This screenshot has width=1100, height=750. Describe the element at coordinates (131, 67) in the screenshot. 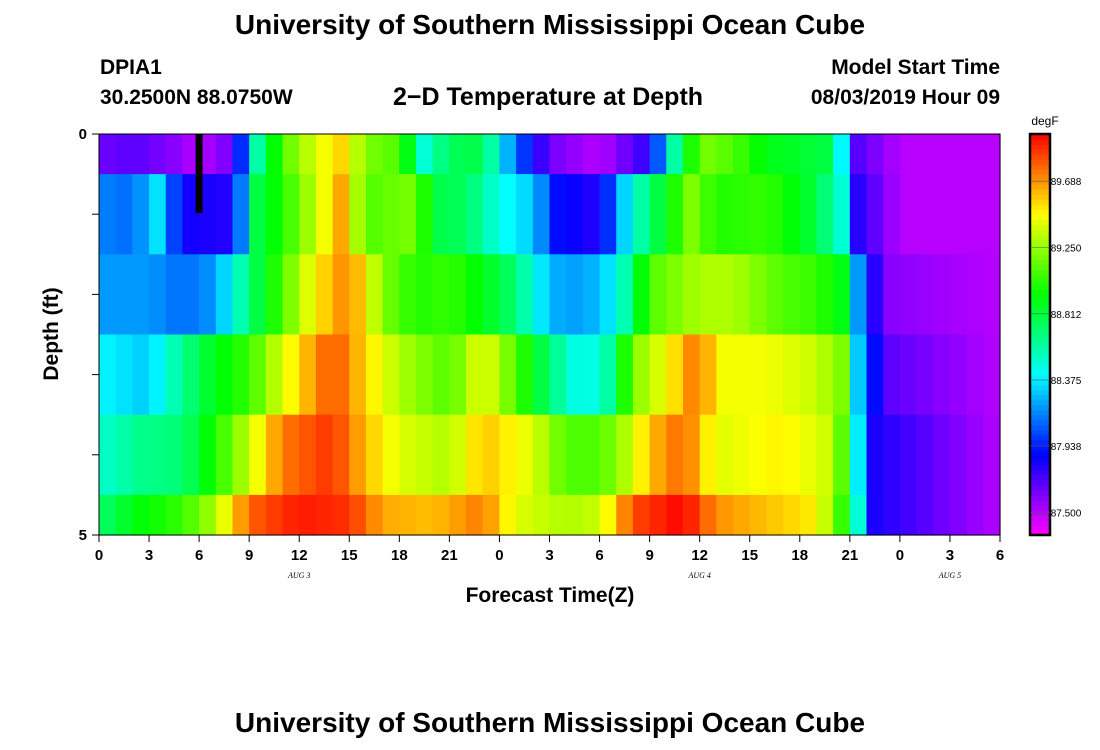

I see `station-id: DPIA1` at that location.